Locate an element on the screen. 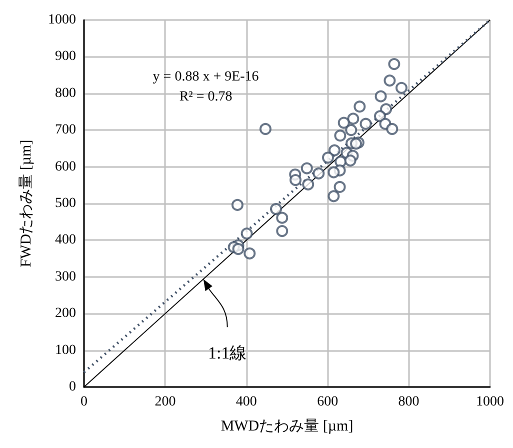 Image resolution: width=513 pixels, height=448 pixels. y-tick-label: 900 is located at coordinates (65, 56).